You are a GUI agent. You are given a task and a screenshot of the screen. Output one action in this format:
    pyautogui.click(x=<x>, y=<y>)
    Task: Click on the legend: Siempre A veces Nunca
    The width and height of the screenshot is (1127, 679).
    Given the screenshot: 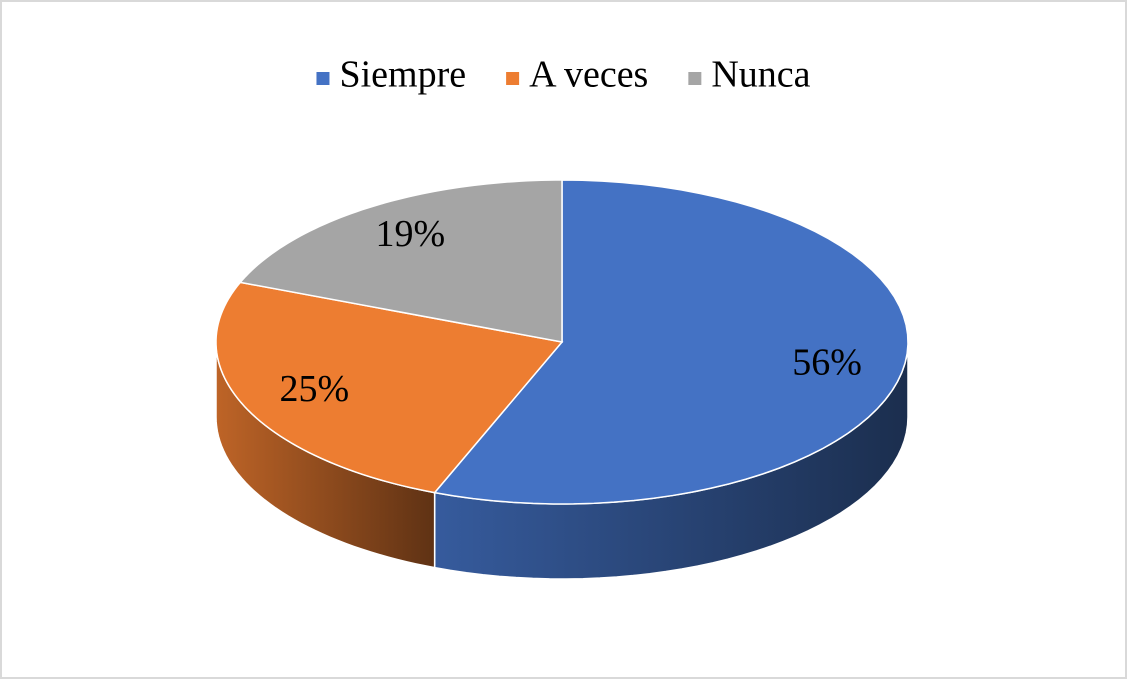 What is the action you would take?
    pyautogui.click(x=563, y=75)
    